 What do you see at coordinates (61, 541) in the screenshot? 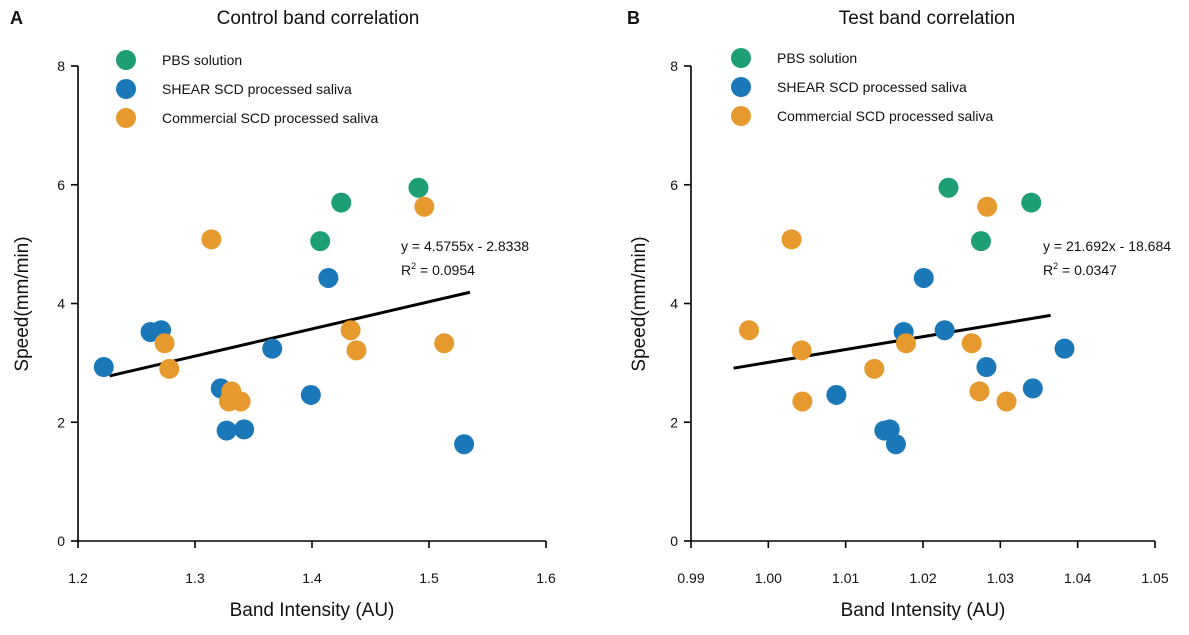
I see `panel-a-y-tick-label: 0` at bounding box center [61, 541].